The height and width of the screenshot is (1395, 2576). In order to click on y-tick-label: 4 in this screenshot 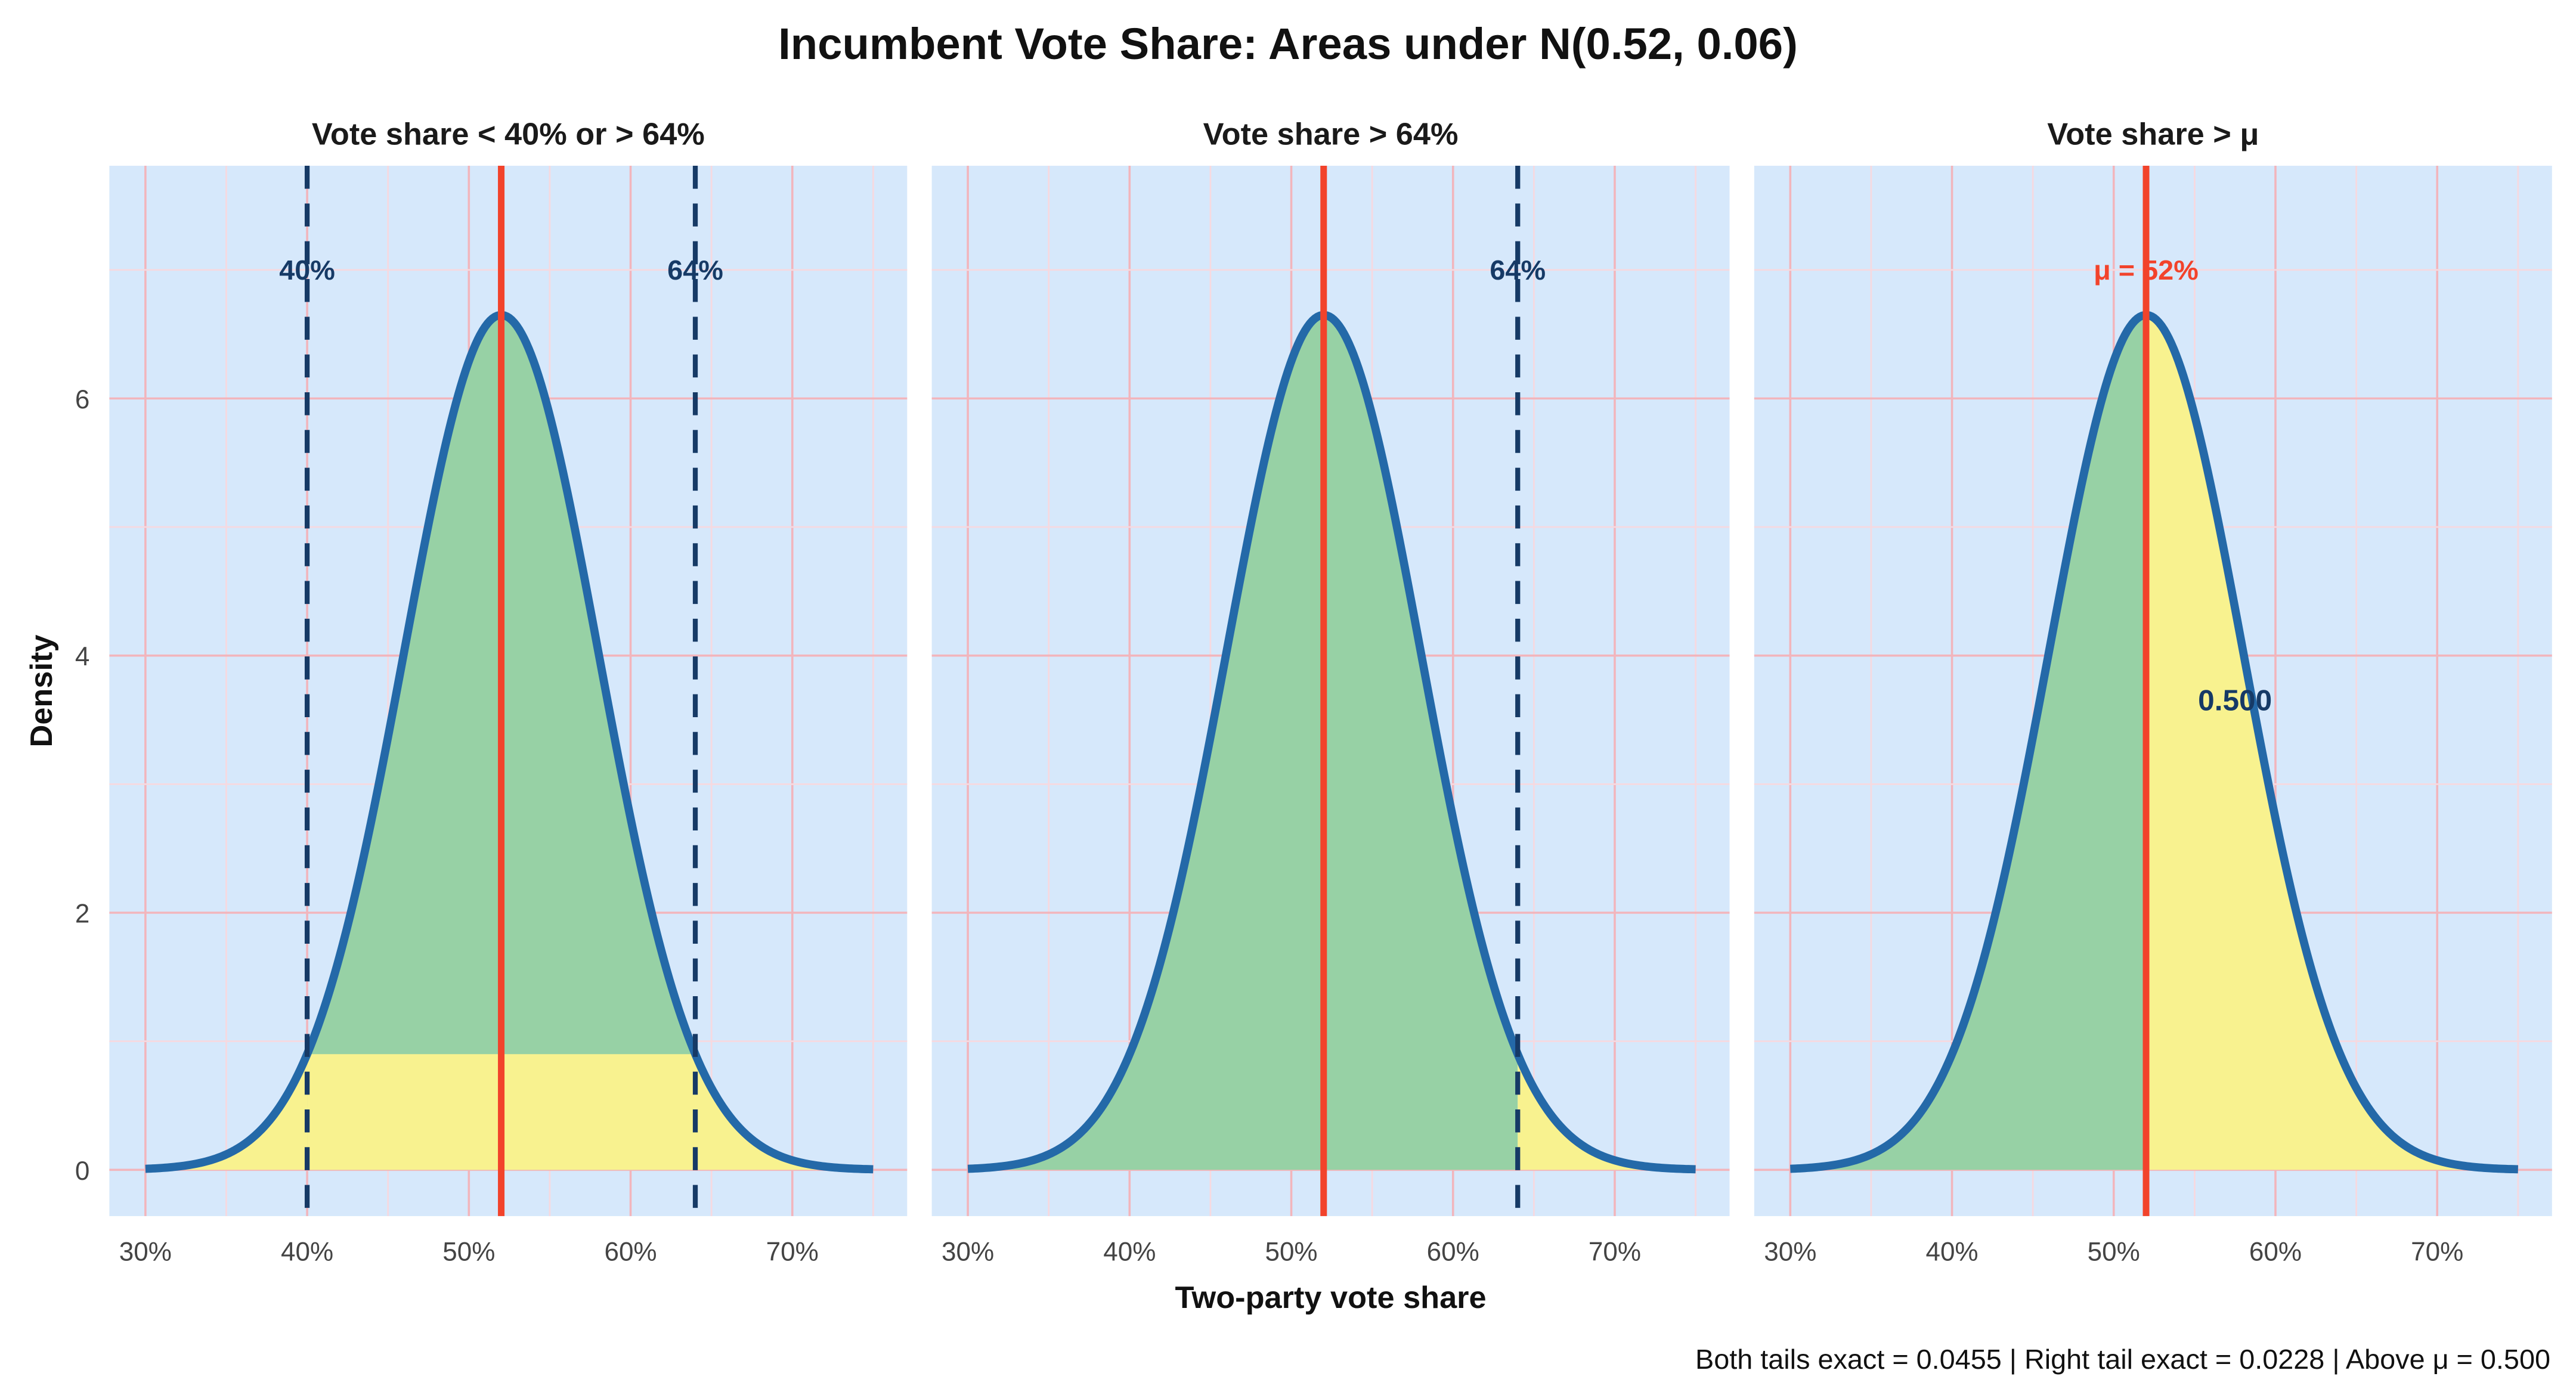, I will do `click(82, 656)`.